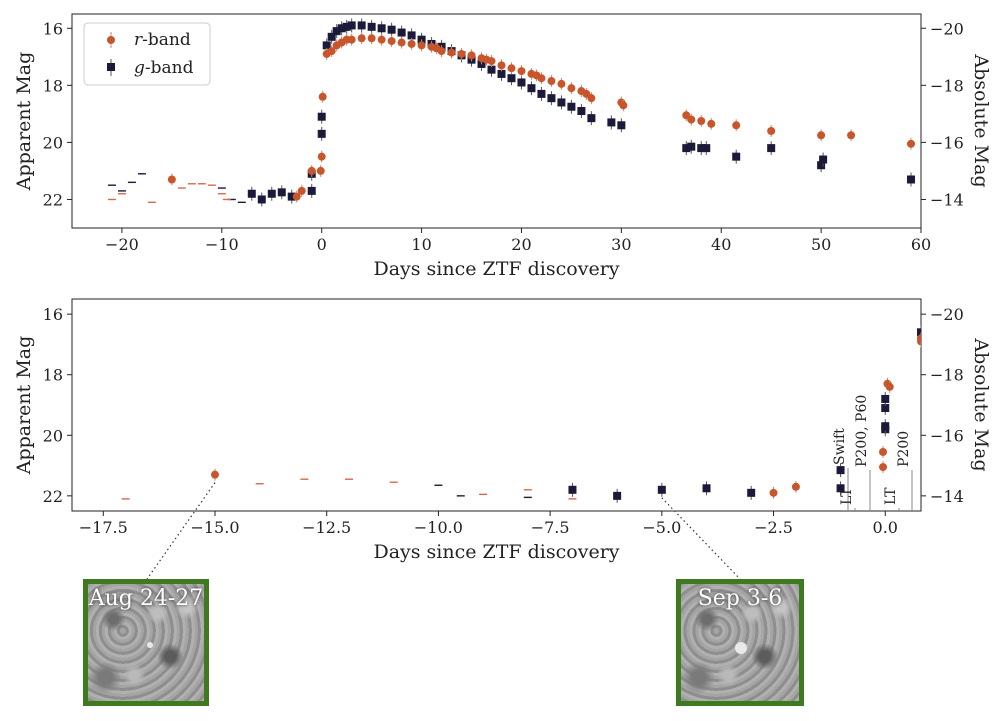 The width and height of the screenshot is (1000, 721). I want to click on x-tick-label: 0.0, so click(885, 527).